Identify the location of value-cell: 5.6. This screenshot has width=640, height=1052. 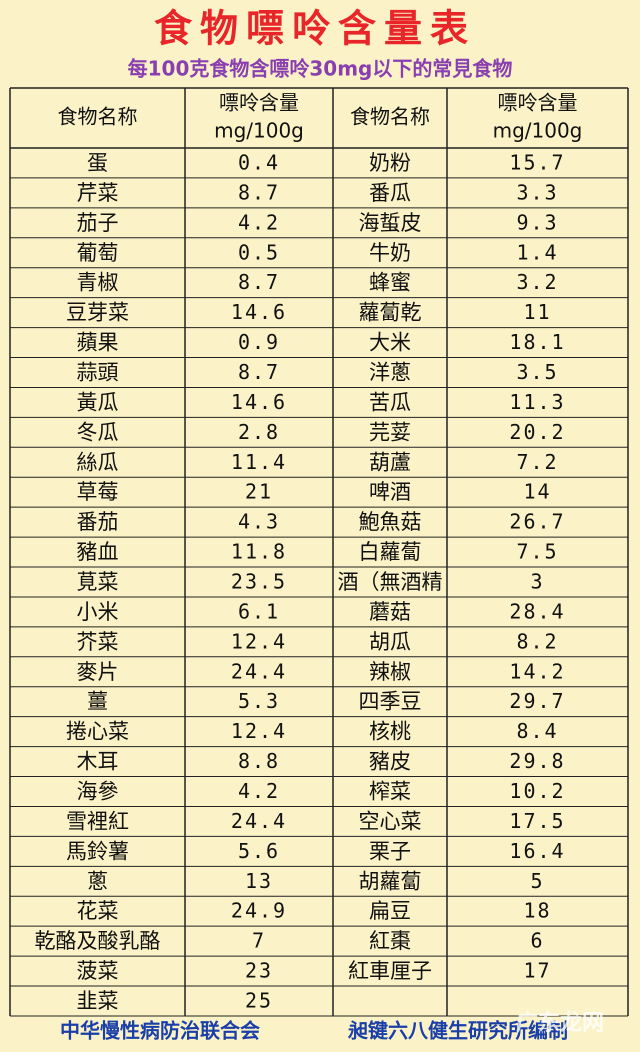
(259, 851).